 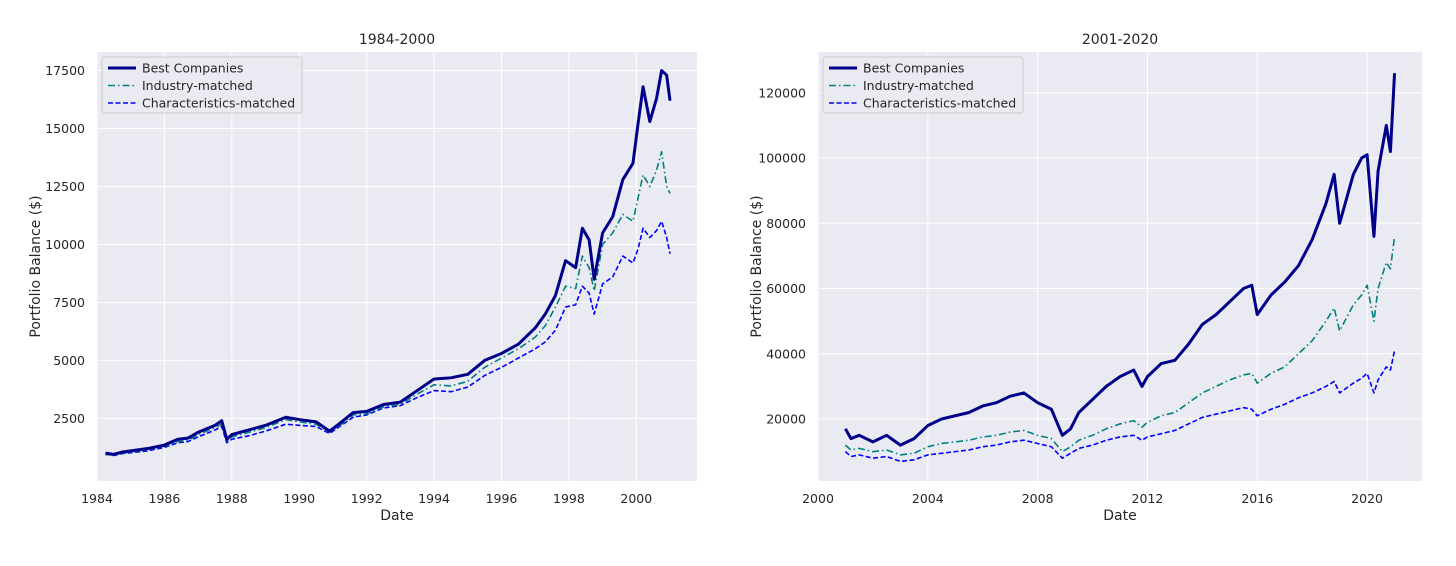 I want to click on series-line-industry-matched, so click(x=1120, y=346).